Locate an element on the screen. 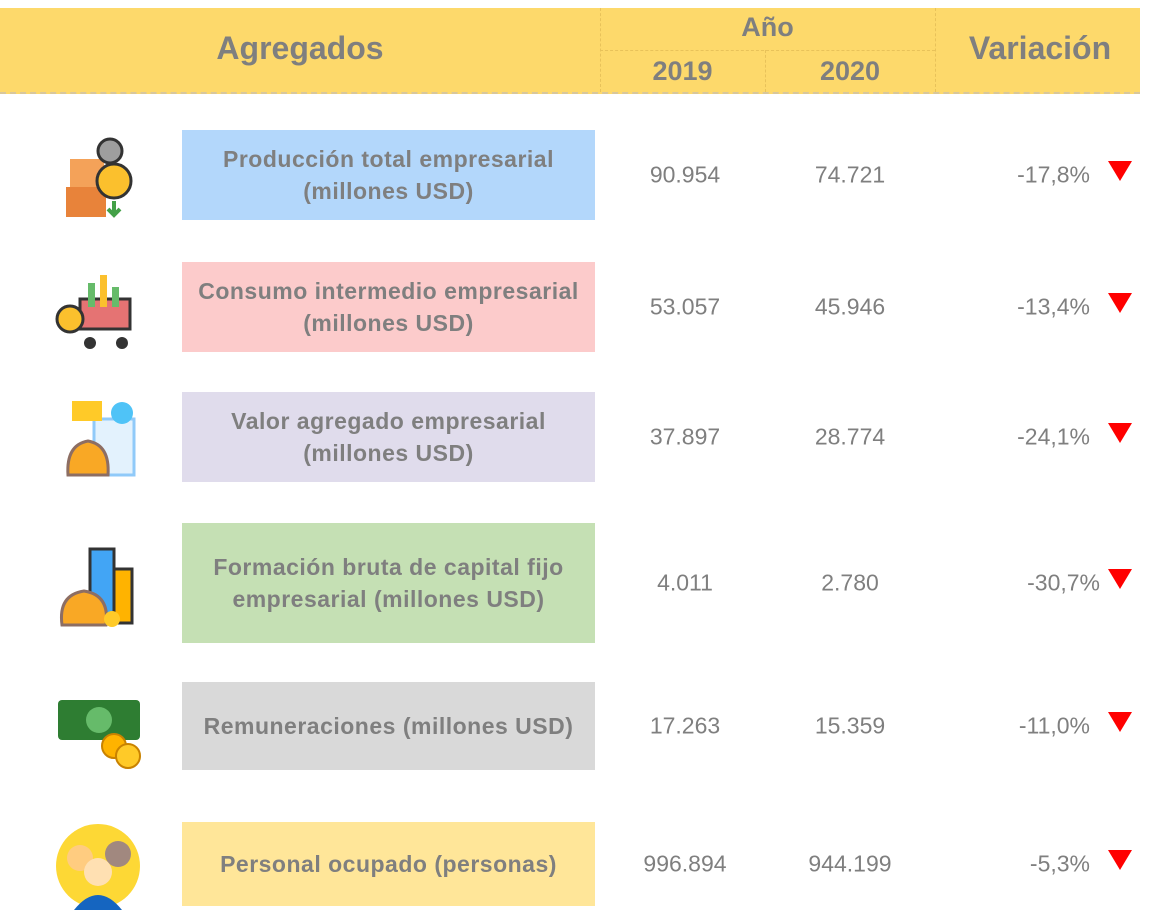  row-label: Remuneraciones (millones USD) is located at coordinates (388, 726).